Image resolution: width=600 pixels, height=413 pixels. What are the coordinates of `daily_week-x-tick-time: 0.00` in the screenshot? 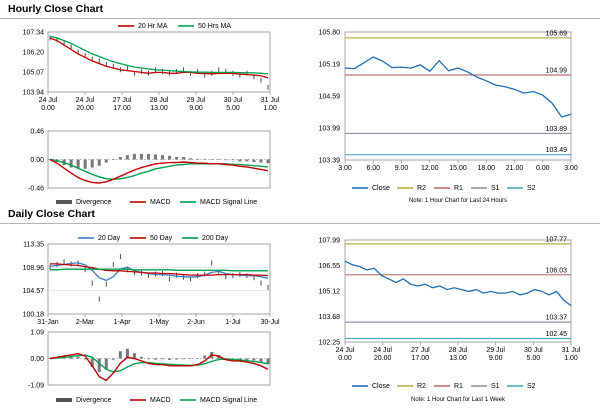 It's located at (345, 358).